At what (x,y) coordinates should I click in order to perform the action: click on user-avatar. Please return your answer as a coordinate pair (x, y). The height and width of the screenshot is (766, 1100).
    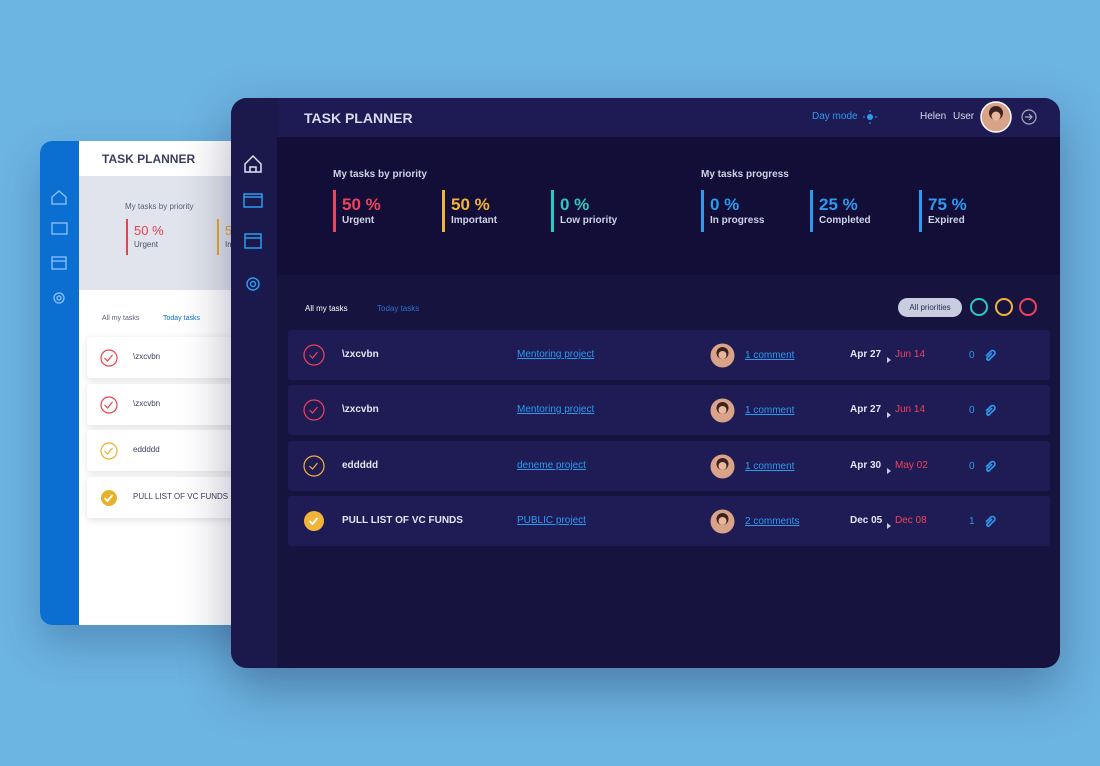
    Looking at the image, I should click on (996, 117).